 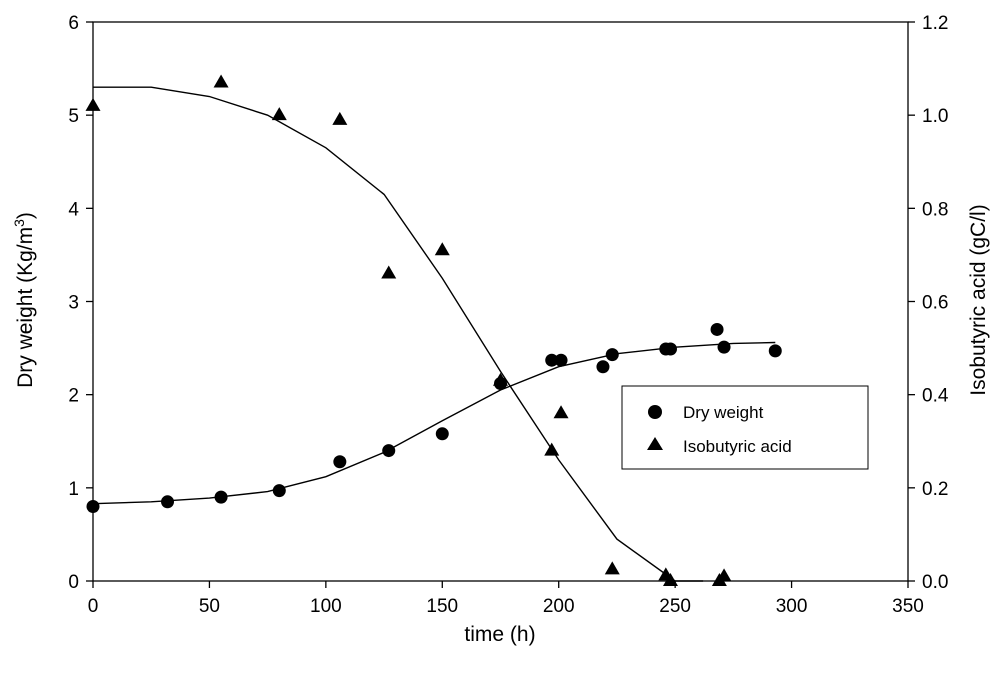 I want to click on y-tick-label: 2, so click(x=73, y=396).